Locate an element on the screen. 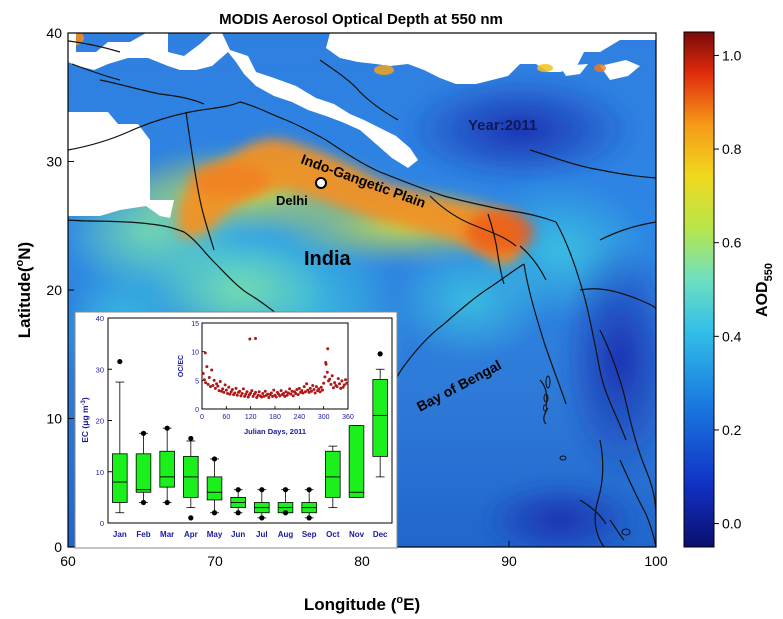  map-y-tick-label: 0 is located at coordinates (58, 547).